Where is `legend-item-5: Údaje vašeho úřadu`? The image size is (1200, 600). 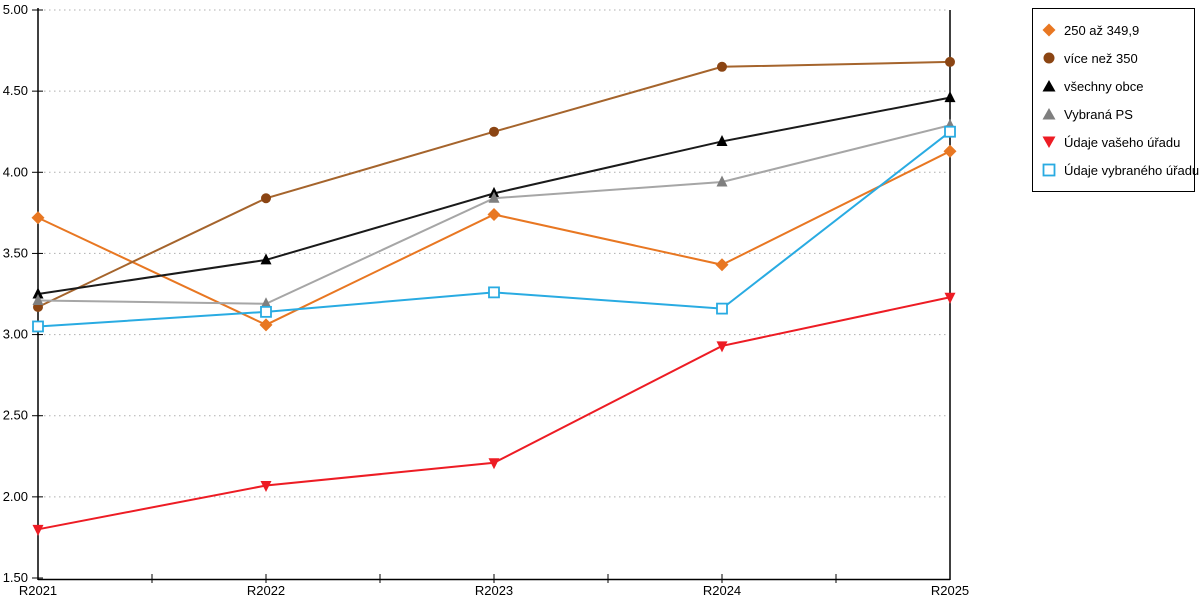
legend-item-5: Údaje vašeho úřadu is located at coordinates (1118, 142).